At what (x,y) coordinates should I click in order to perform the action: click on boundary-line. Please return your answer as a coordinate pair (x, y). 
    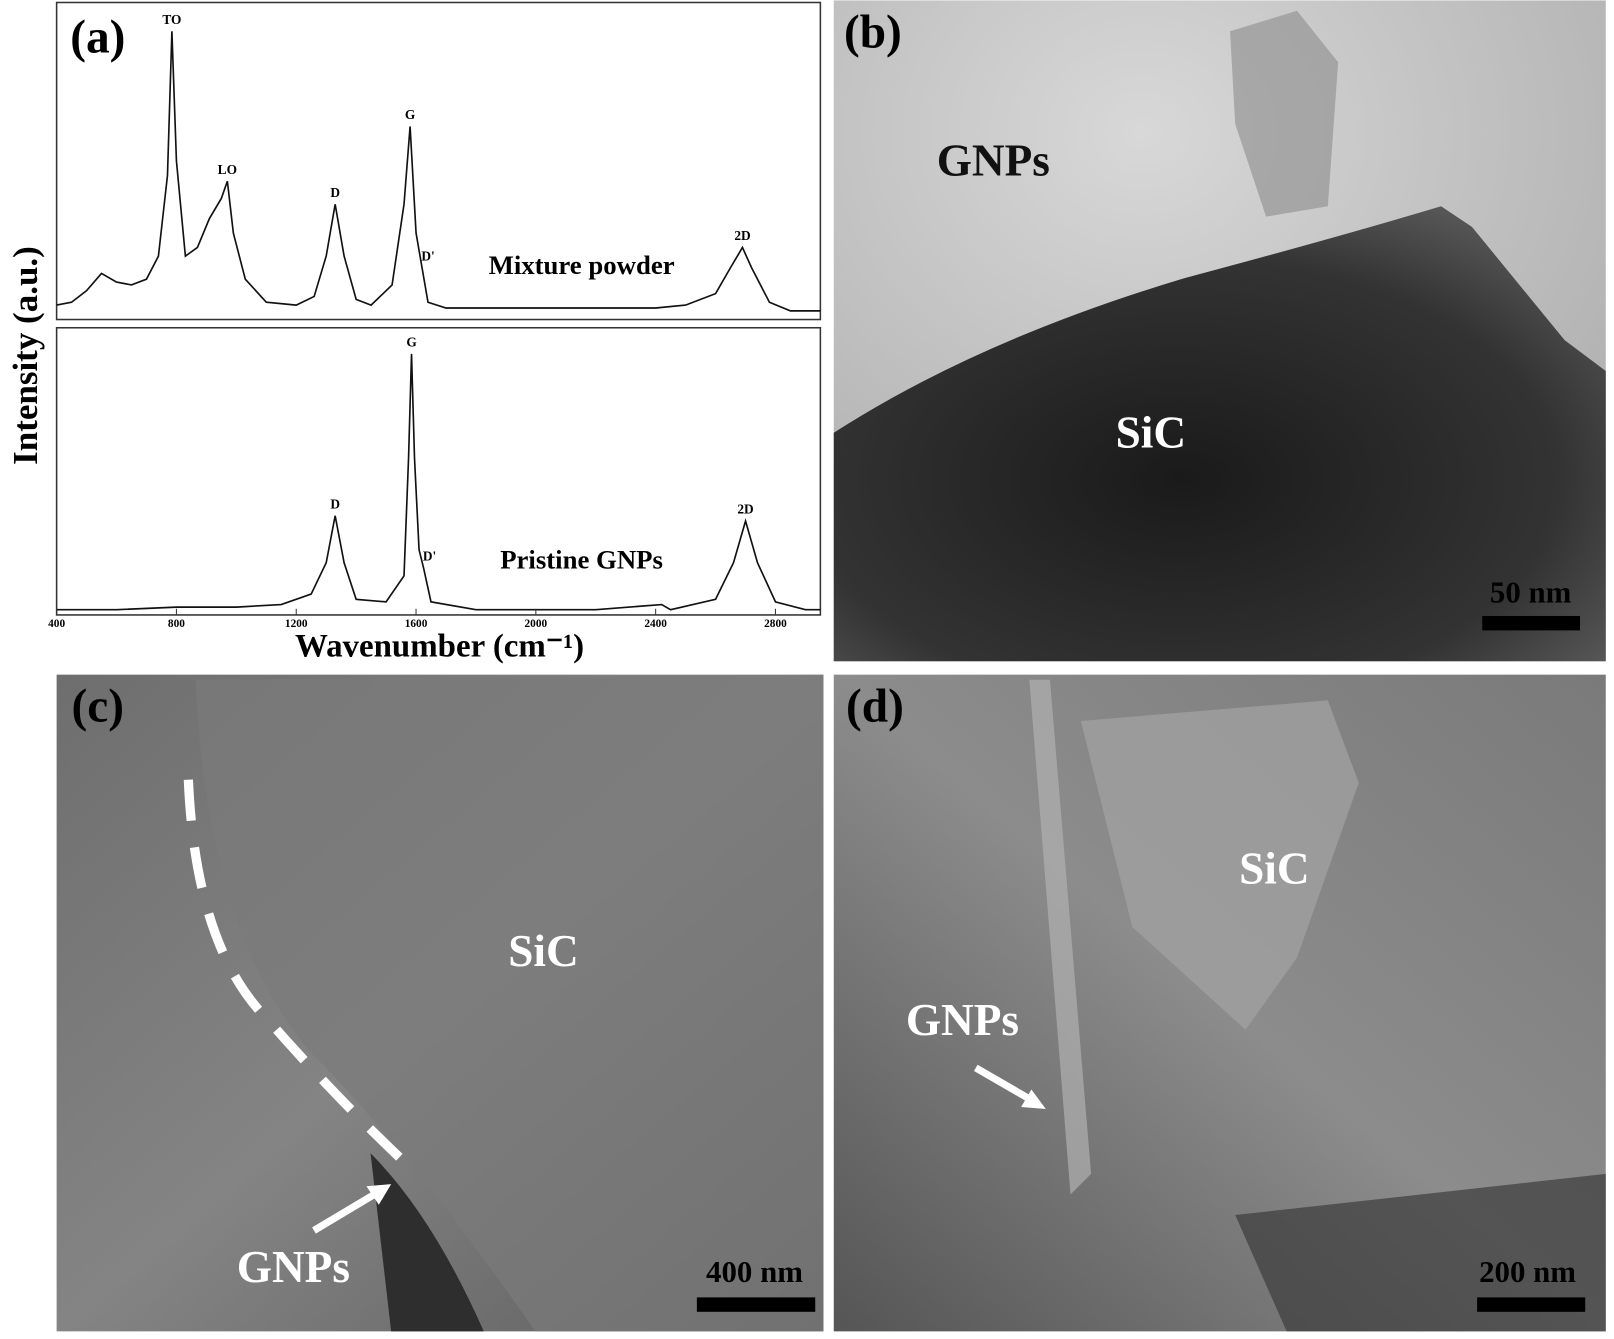
    Looking at the image, I should click on (300, 977).